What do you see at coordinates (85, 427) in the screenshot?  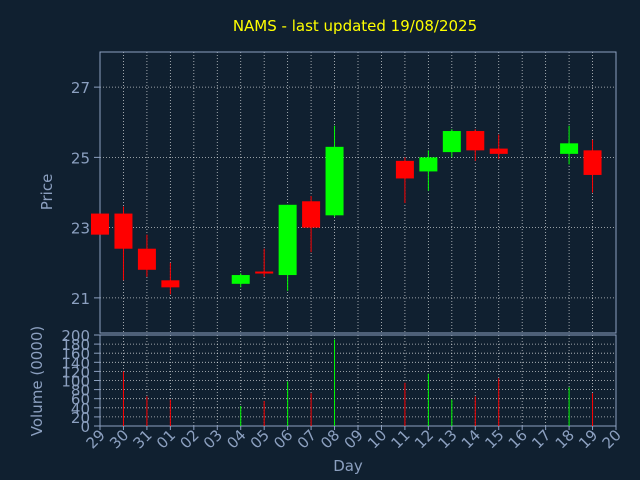 I see `volume-tick-label: 0` at bounding box center [85, 427].